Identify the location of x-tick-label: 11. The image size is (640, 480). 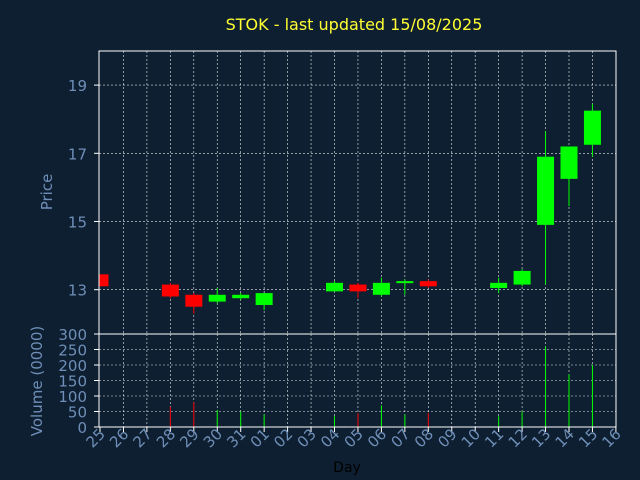
(494, 438).